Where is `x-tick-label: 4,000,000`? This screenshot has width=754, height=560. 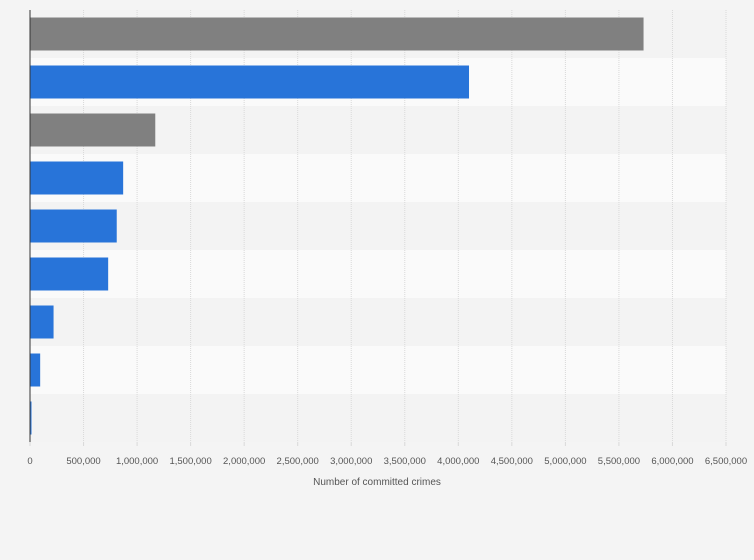 x-tick-label: 4,000,000 is located at coordinates (458, 461).